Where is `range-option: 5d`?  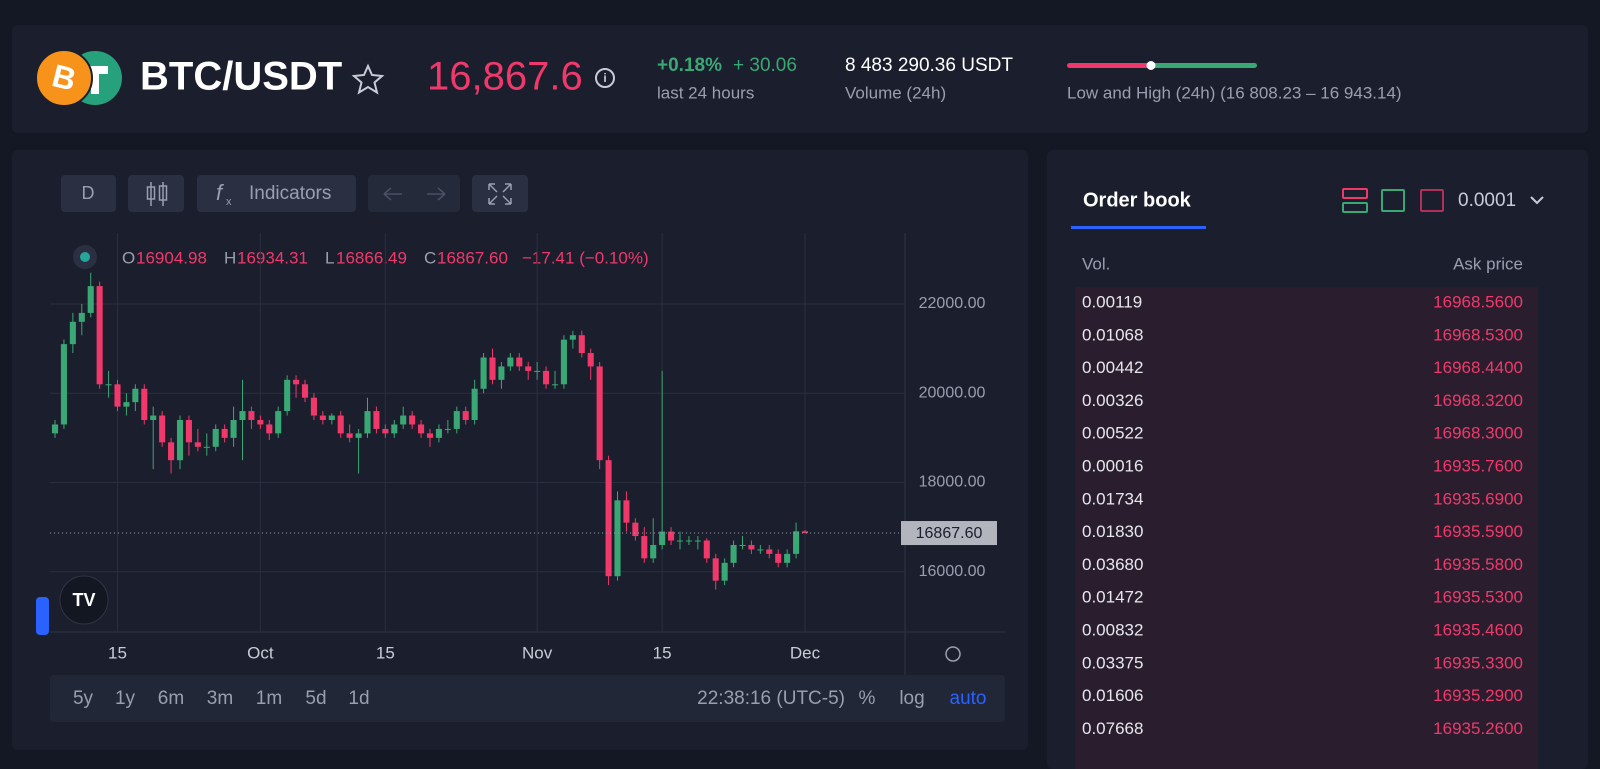
range-option: 5d is located at coordinates (315, 698).